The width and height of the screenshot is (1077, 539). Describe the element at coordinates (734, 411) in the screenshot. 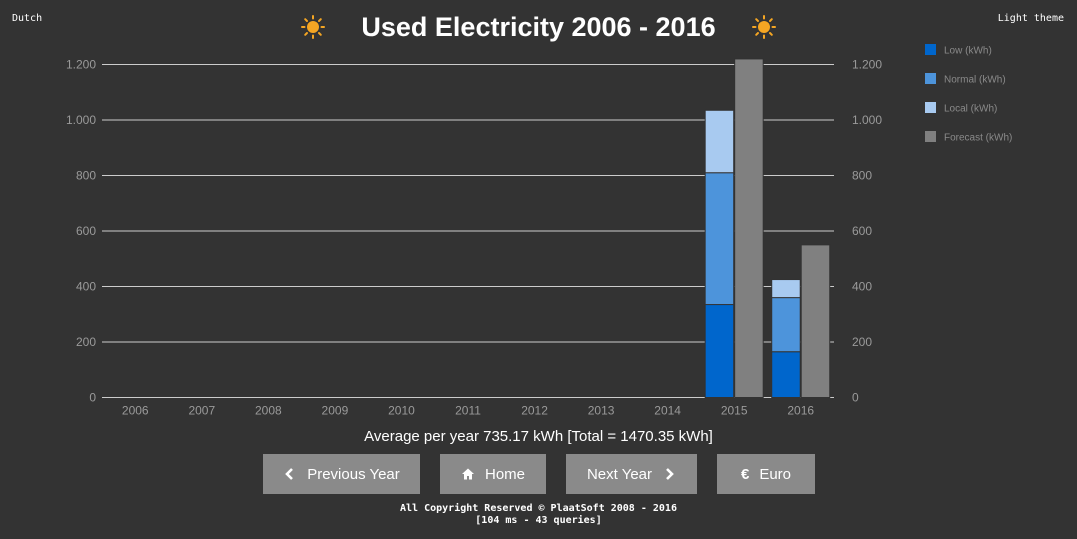

I see `x-tick-label: 2015` at that location.